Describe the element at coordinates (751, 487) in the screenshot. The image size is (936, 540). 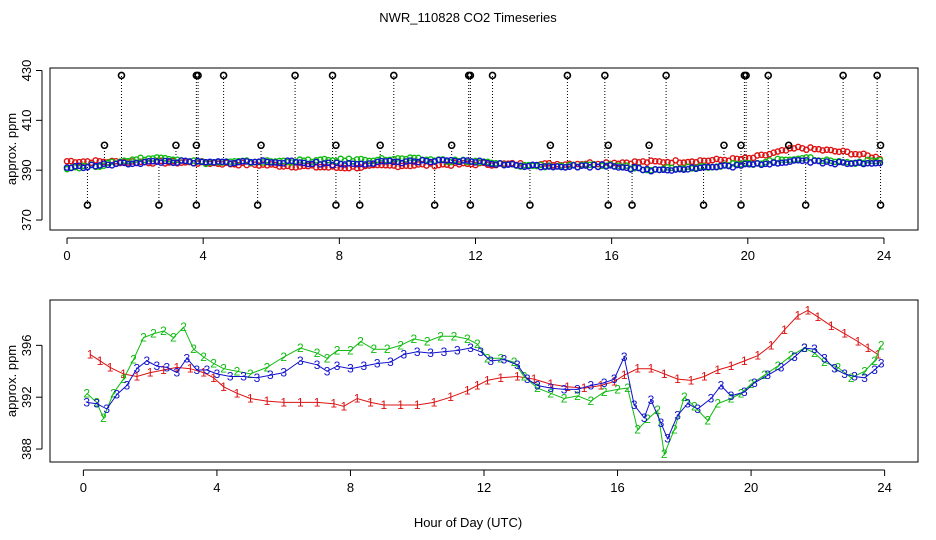
I see `x-tick-label: 20` at that location.